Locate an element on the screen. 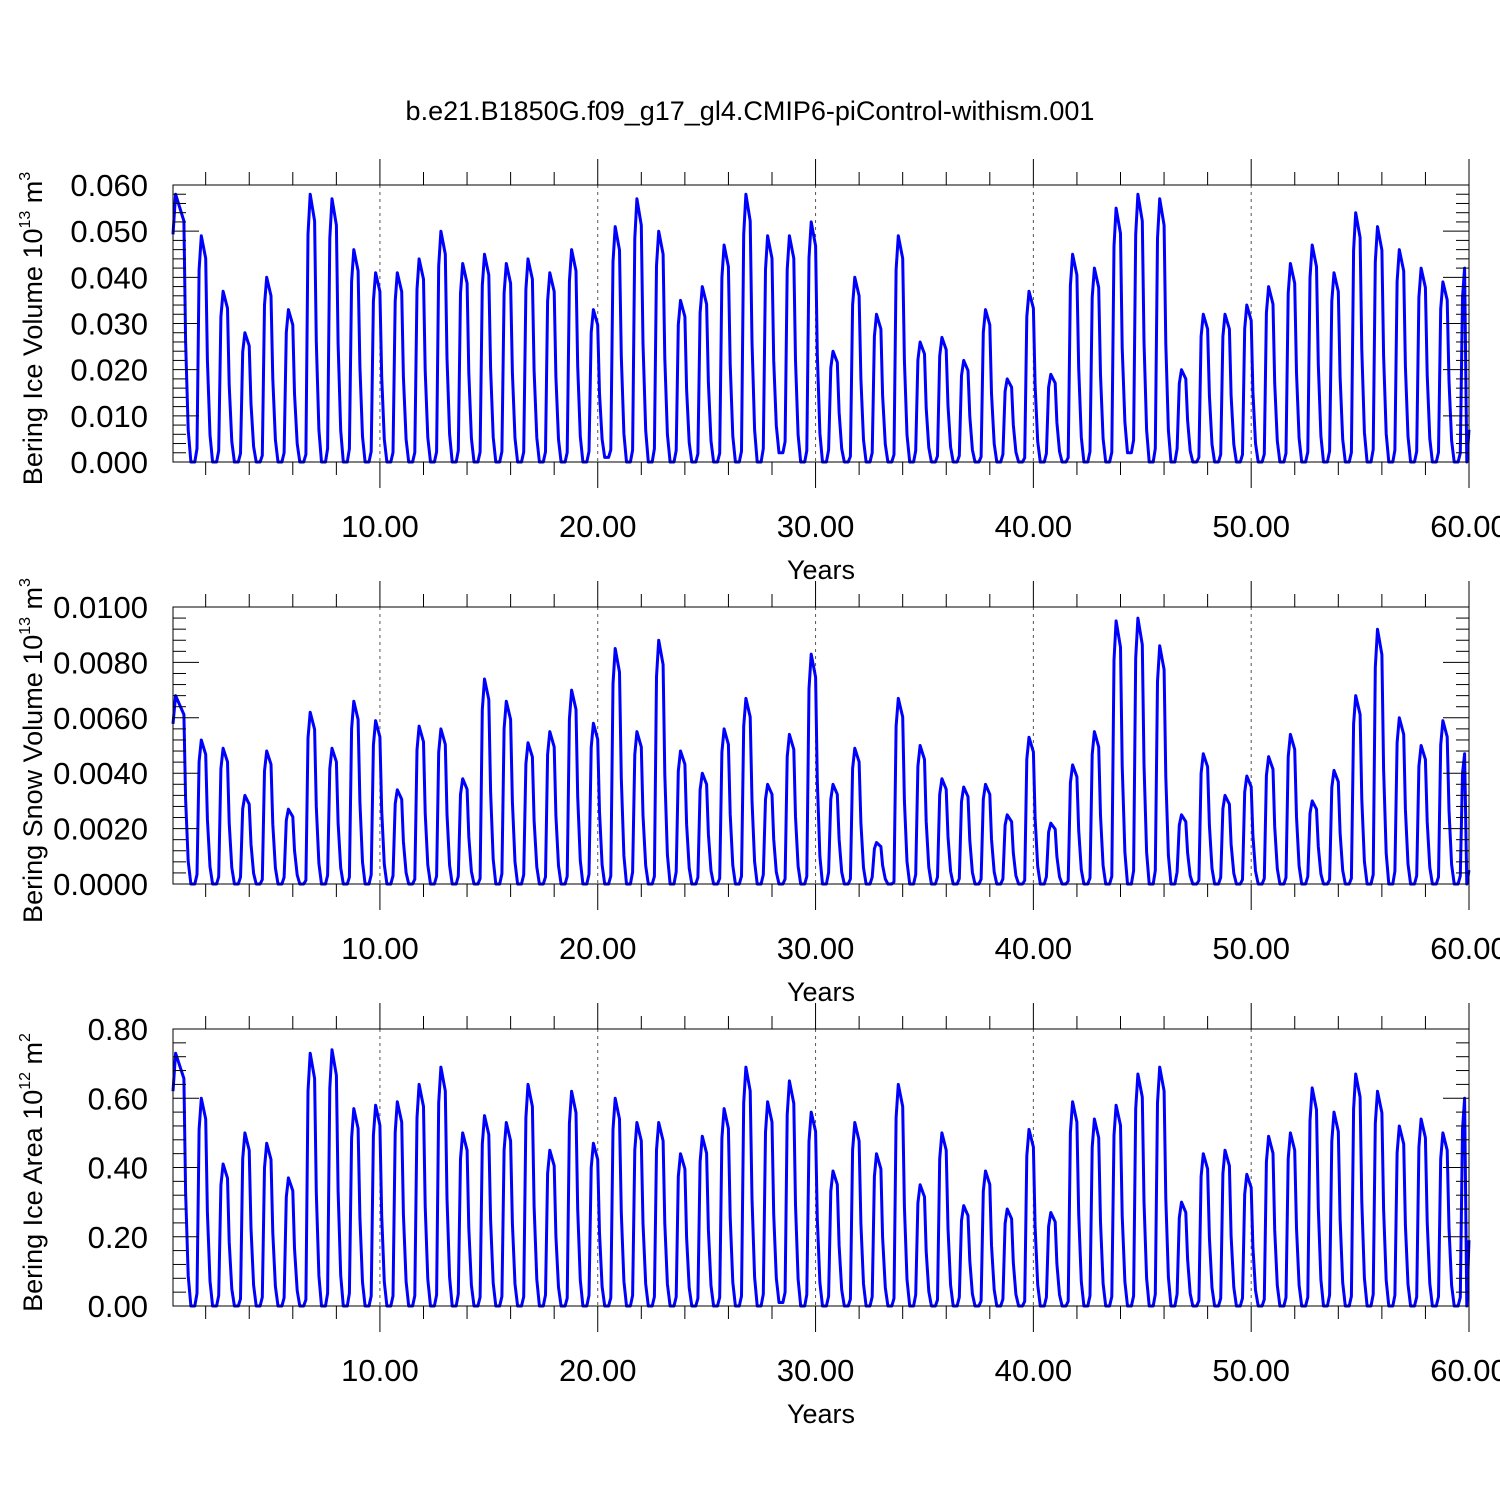  y-tick-label: 0.40 is located at coordinates (118, 1168).